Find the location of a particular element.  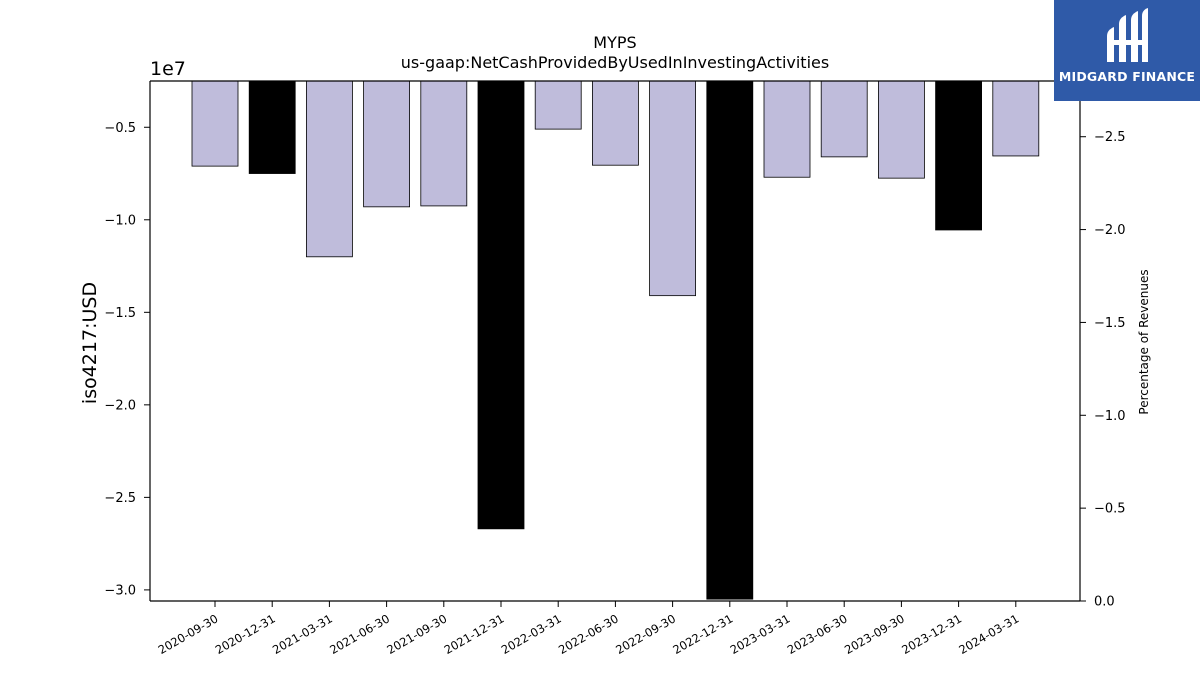

x-tick-label: 2023-09-30 is located at coordinates (874, 634).